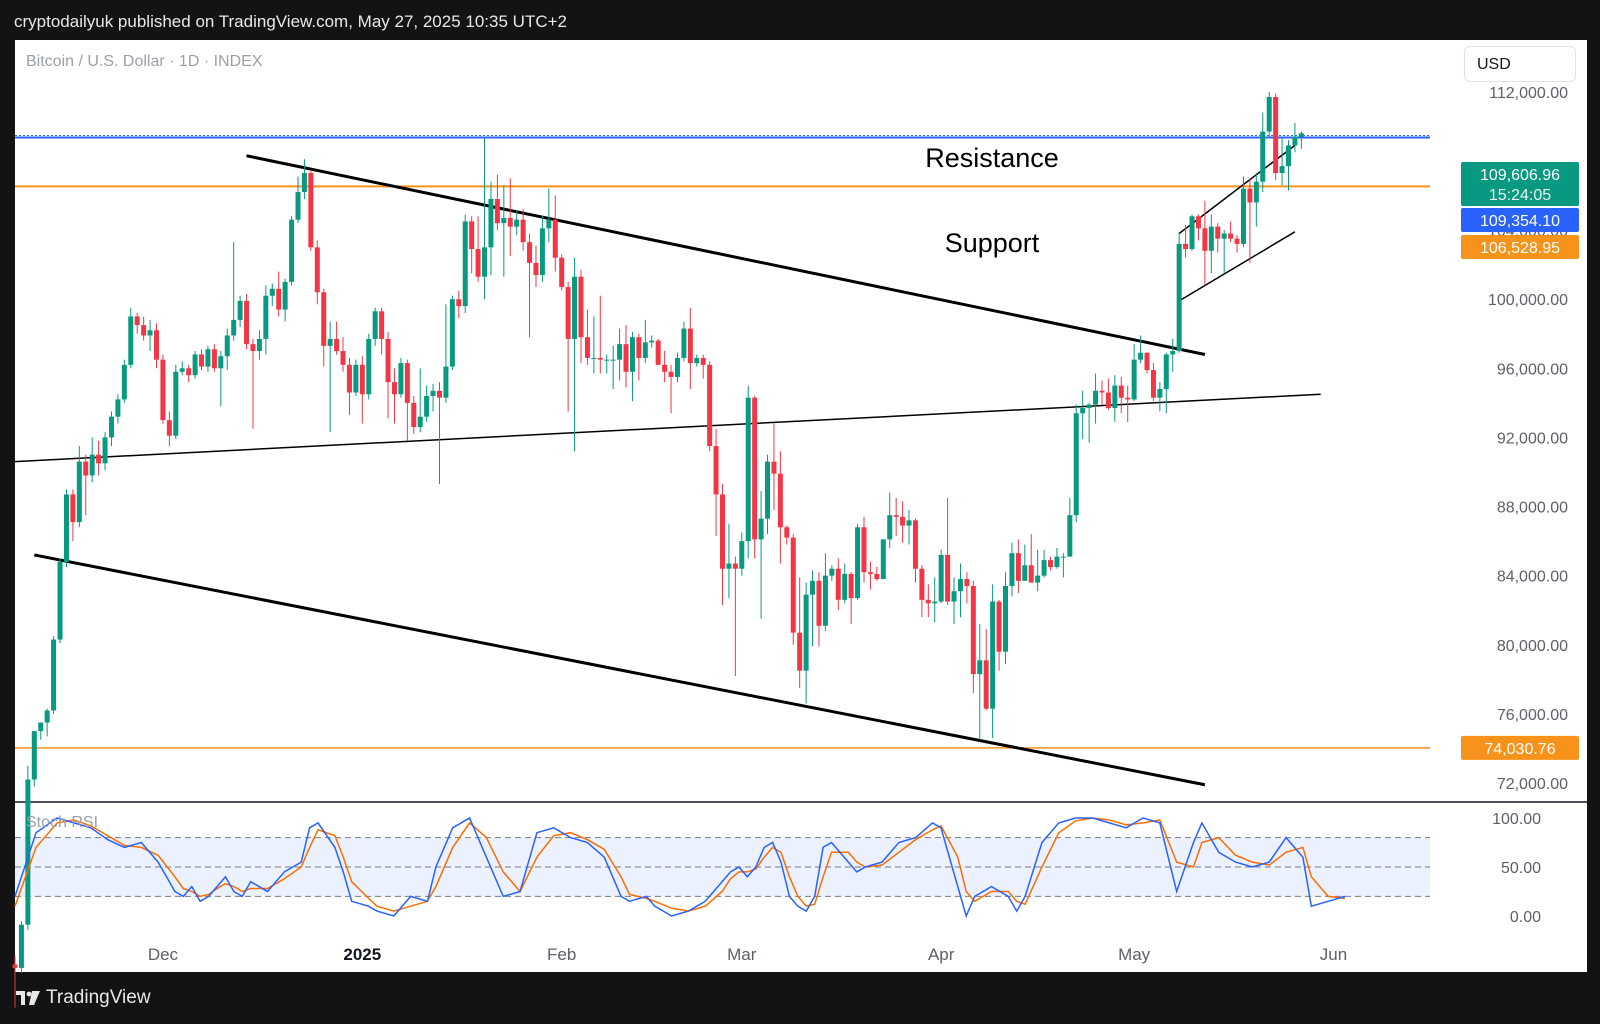  Describe the element at coordinates (144, 61) in the screenshot. I see `symbol-title: Bitcoin / U.S. Dollar · 1D · INDEX` at that location.